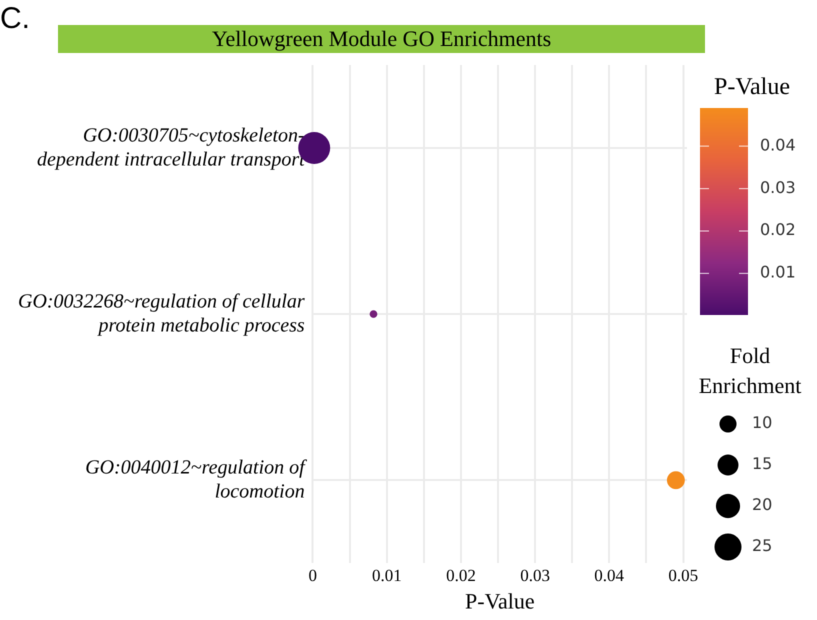 Image resolution: width=817 pixels, height=620 pixels. I want to click on y-tick-label: GO:0040012~regulation of locomotion, so click(196, 479).